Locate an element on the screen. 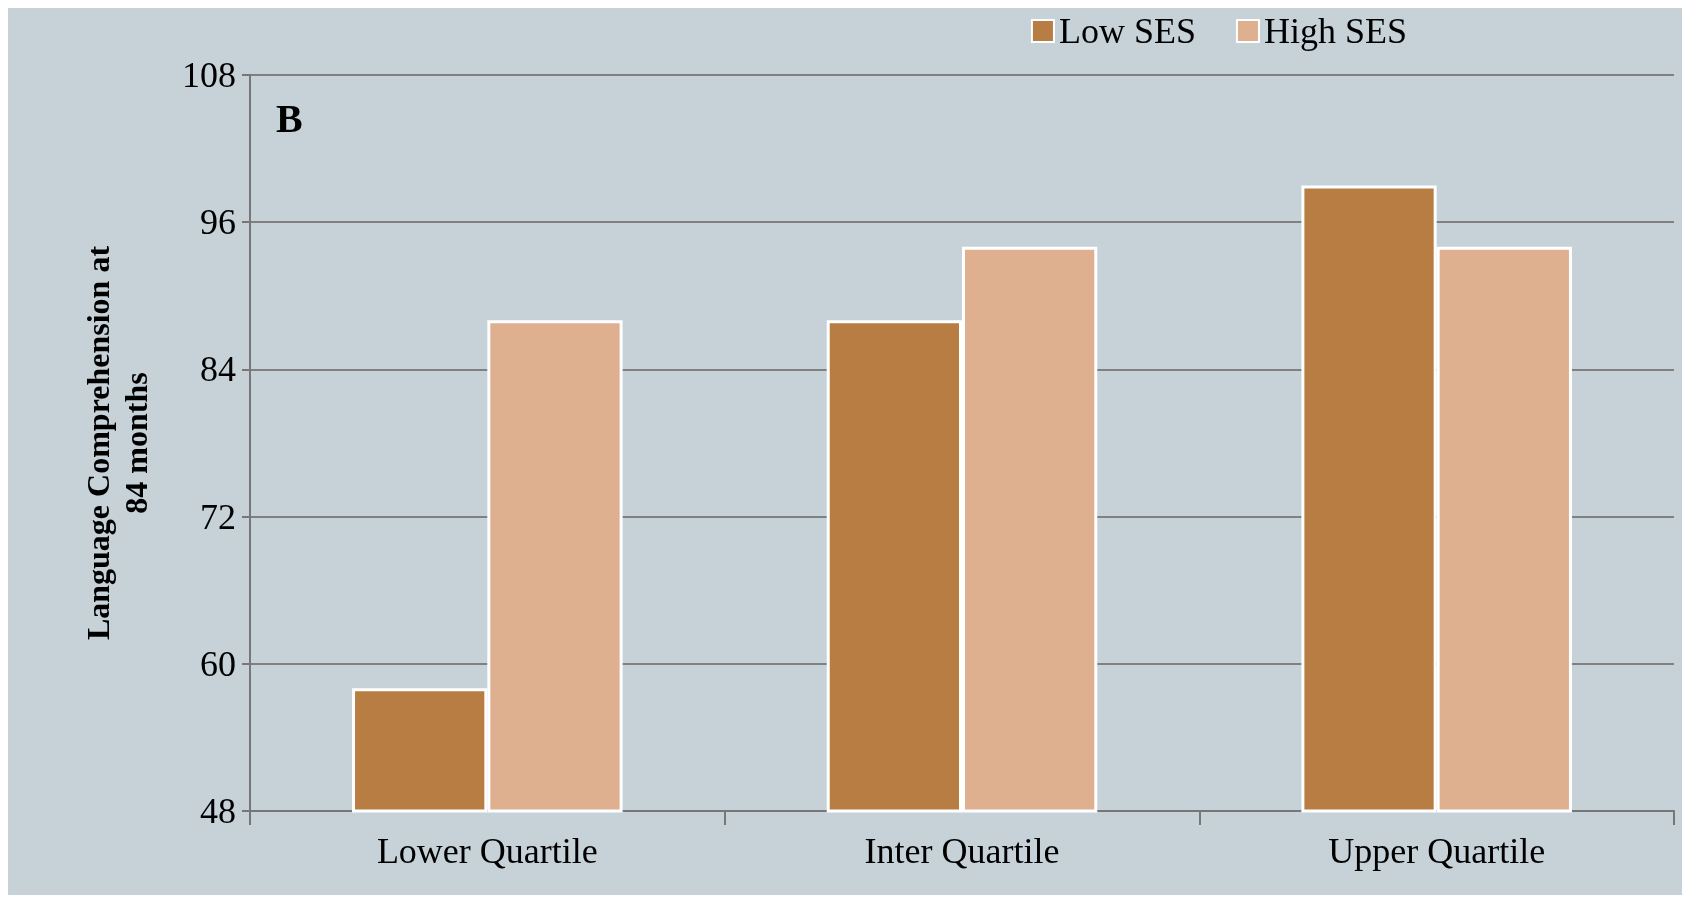 This screenshot has width=1690, height=903. y-tick-label: 72 is located at coordinates (218, 516).